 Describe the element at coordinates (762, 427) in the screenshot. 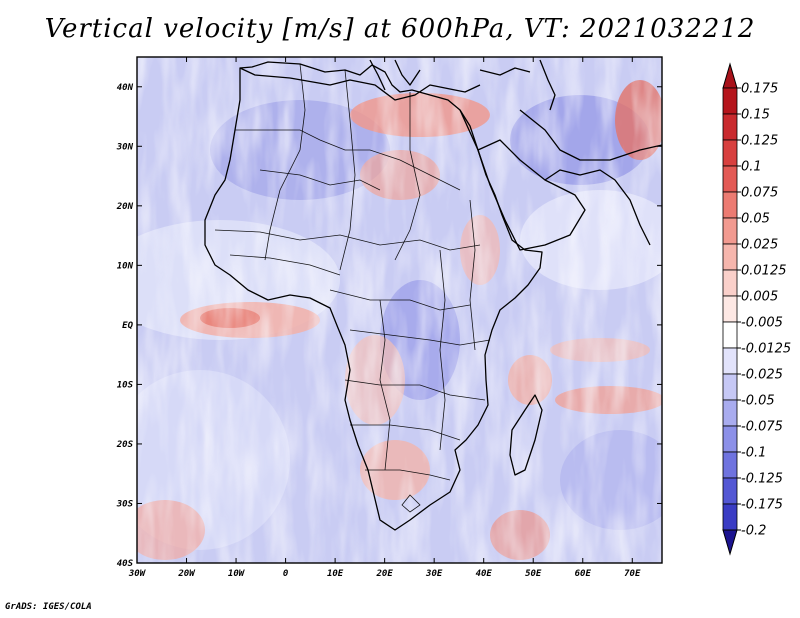

I see `colorbar-label: -0.075` at that location.